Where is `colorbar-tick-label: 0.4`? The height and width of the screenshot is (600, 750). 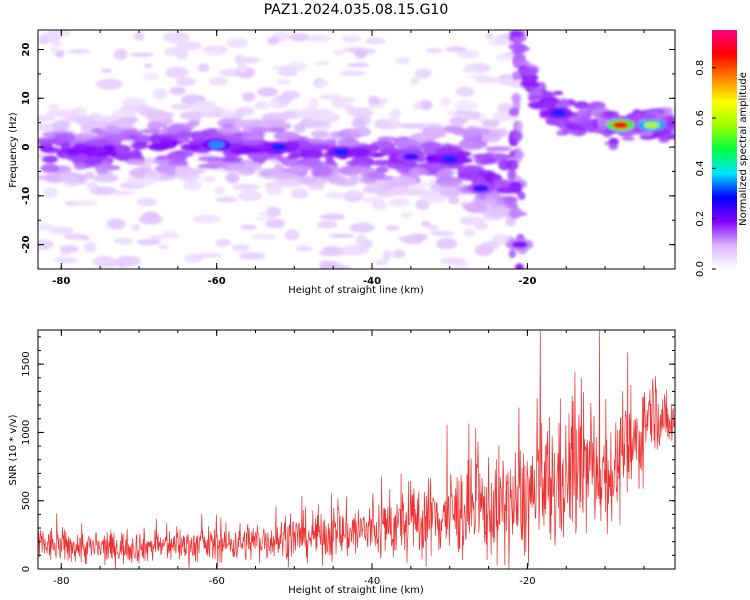 colorbar-tick-label: 0.4 is located at coordinates (700, 168).